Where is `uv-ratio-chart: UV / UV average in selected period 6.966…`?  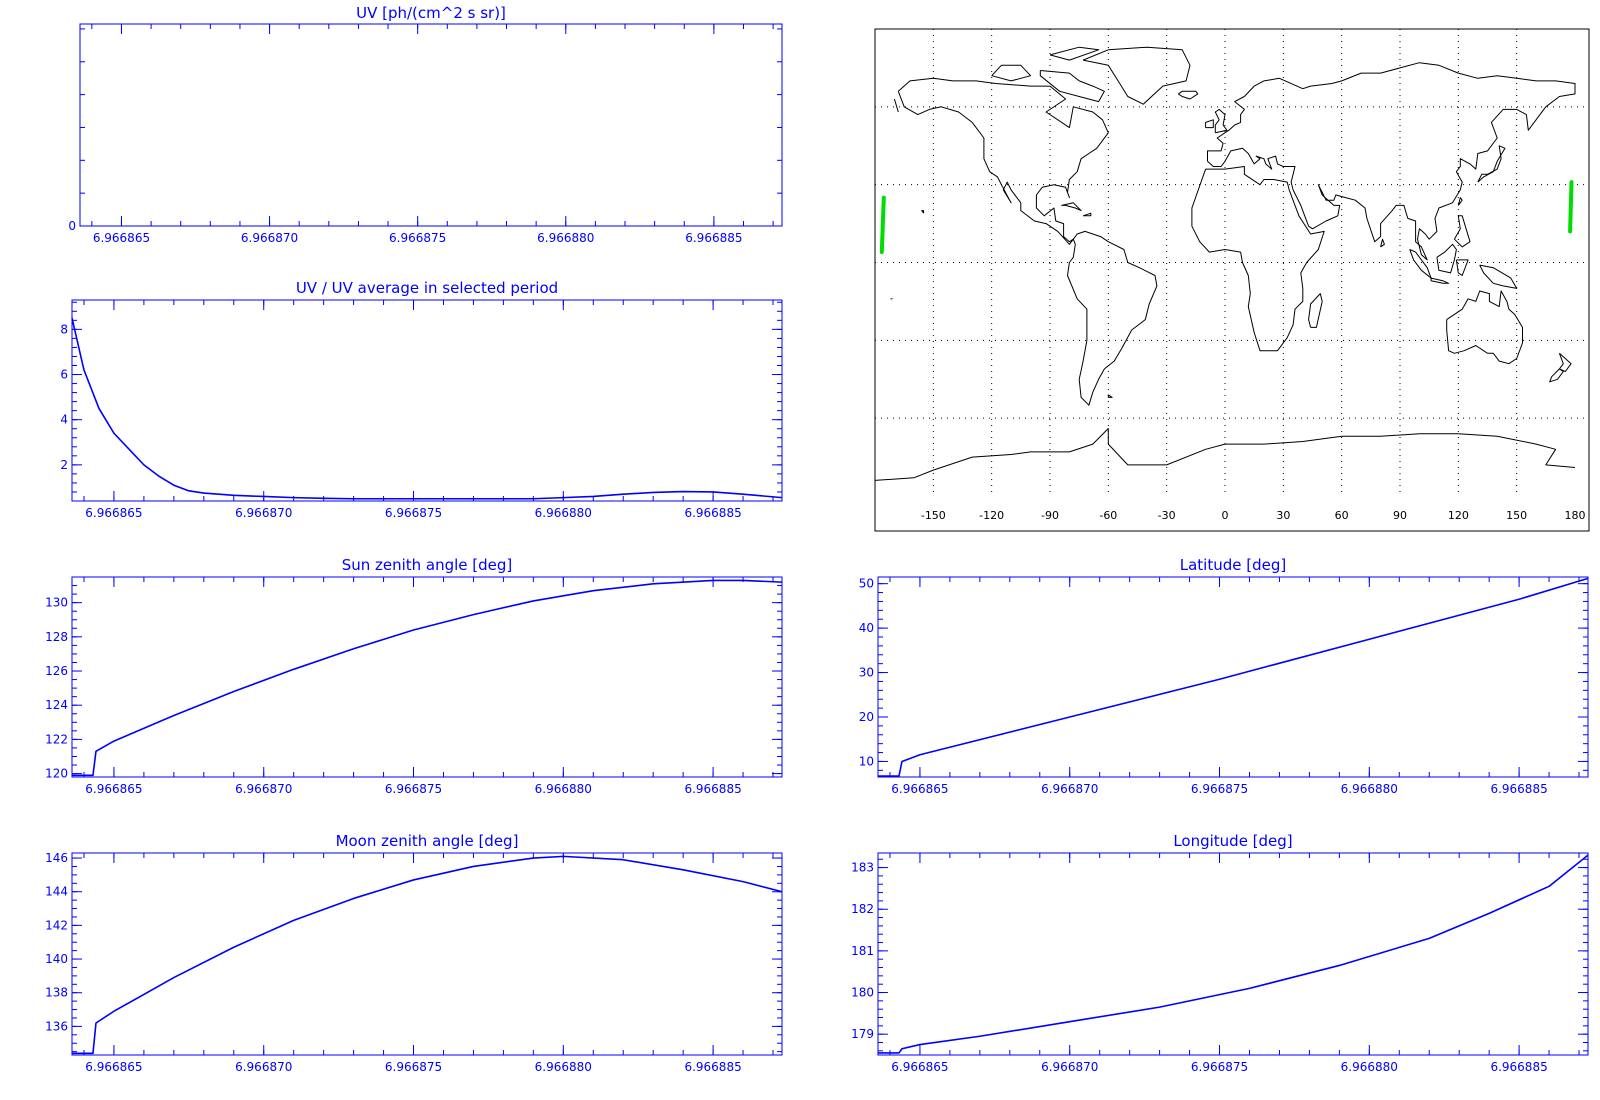
uv-ratio-chart: UV / UV average in selected period 6.966… is located at coordinates (421, 399).